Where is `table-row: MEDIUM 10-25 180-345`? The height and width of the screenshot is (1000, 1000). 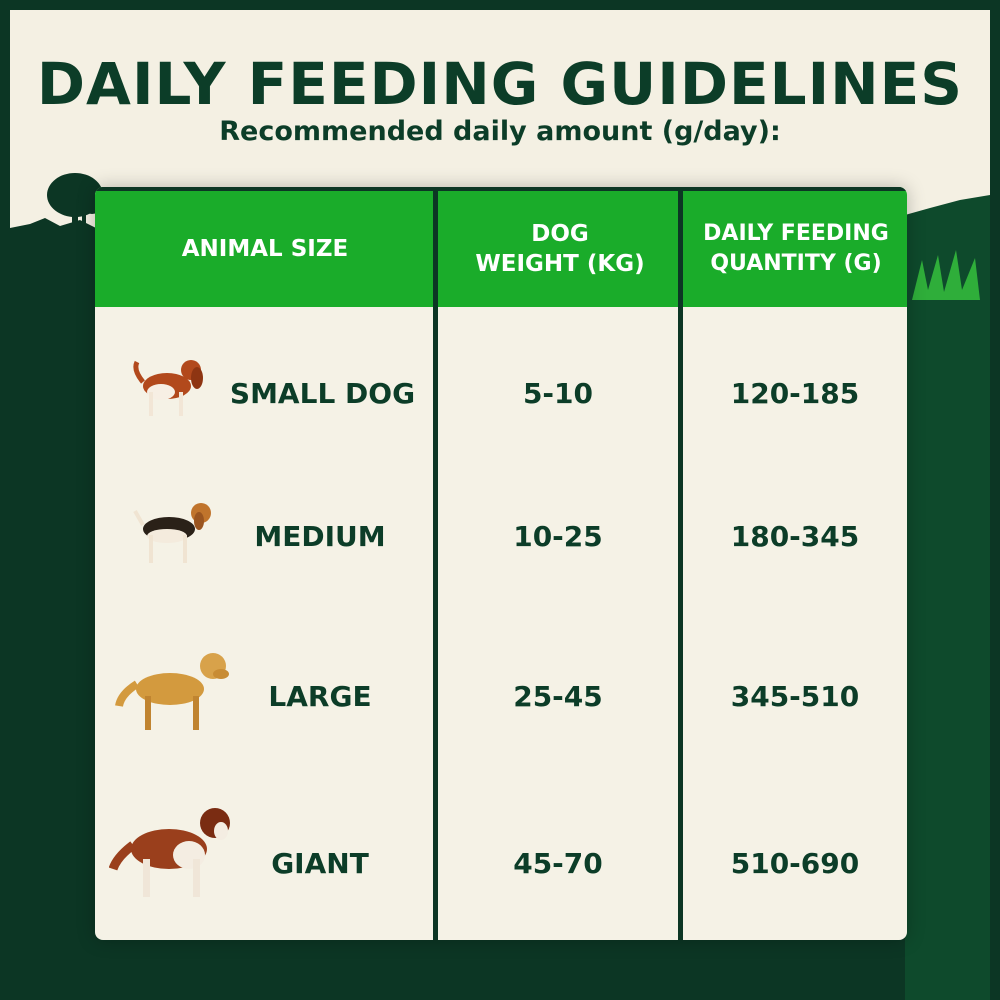 table-row: MEDIUM 10-25 180-345 is located at coordinates (501, 536).